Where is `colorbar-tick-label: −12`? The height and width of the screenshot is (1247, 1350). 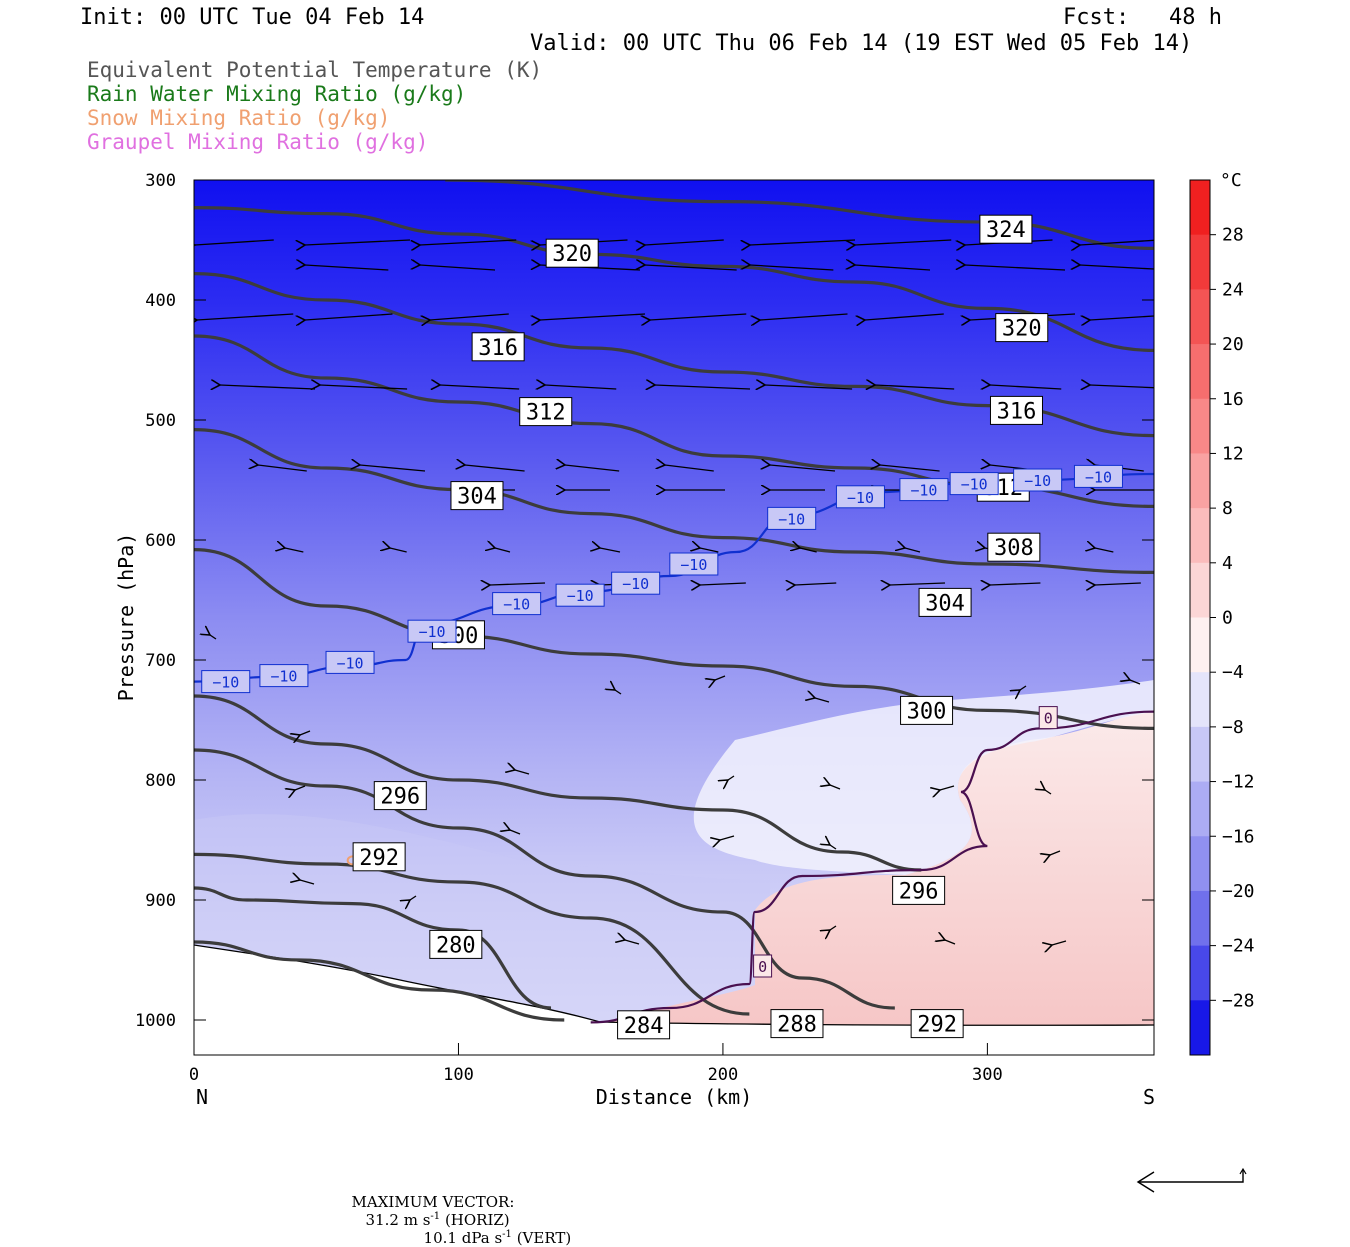 colorbar-tick-label: −12 is located at coordinates (1238, 782).